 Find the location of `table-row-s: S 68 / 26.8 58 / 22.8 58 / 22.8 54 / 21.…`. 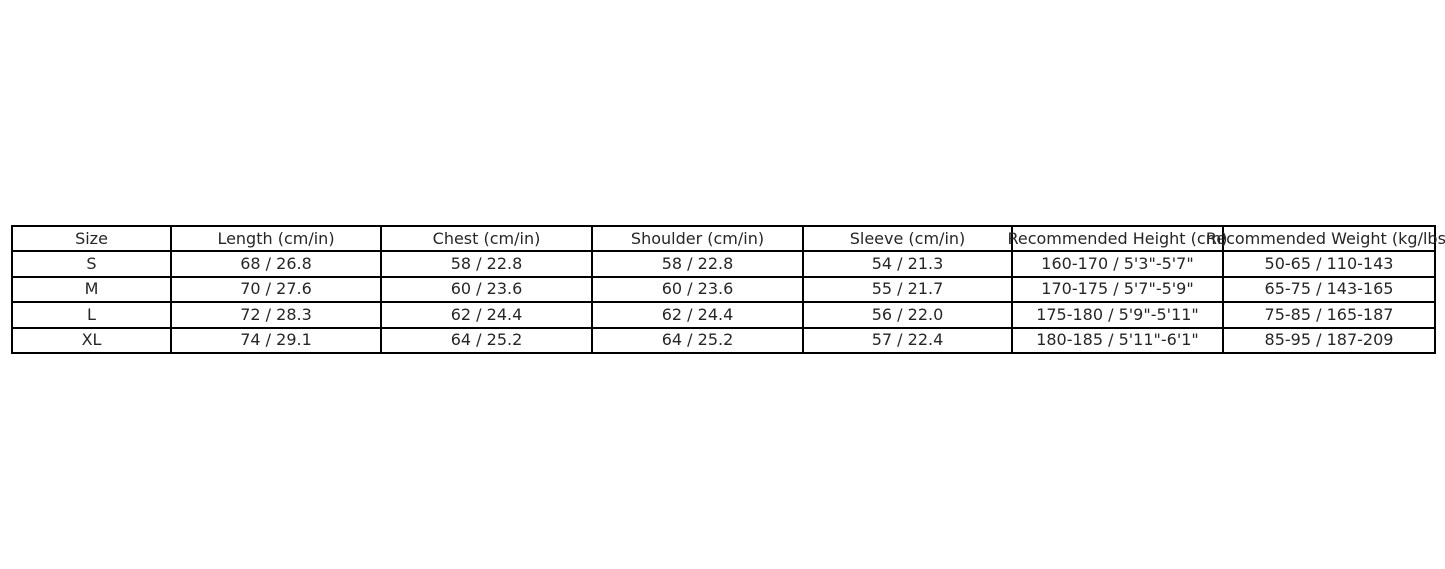

table-row-s: S 68 / 26.8 58 / 22.8 58 / 22.8 54 / 21.… is located at coordinates (723, 264).